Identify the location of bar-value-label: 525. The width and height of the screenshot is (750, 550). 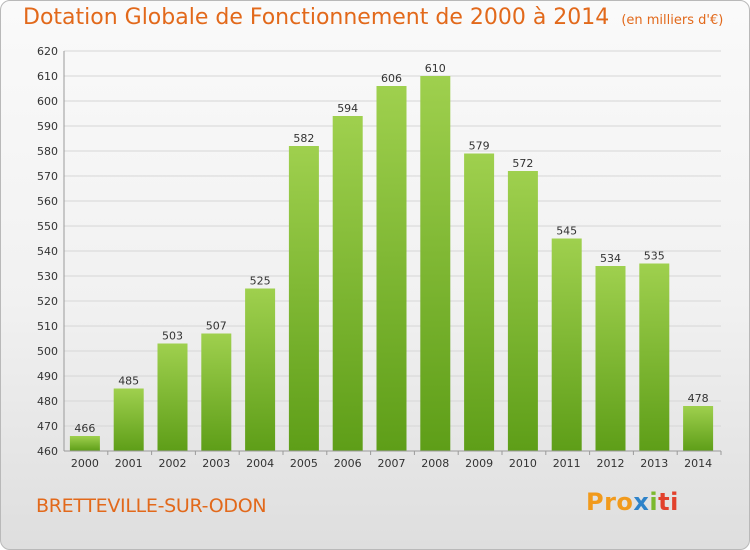
(260, 281).